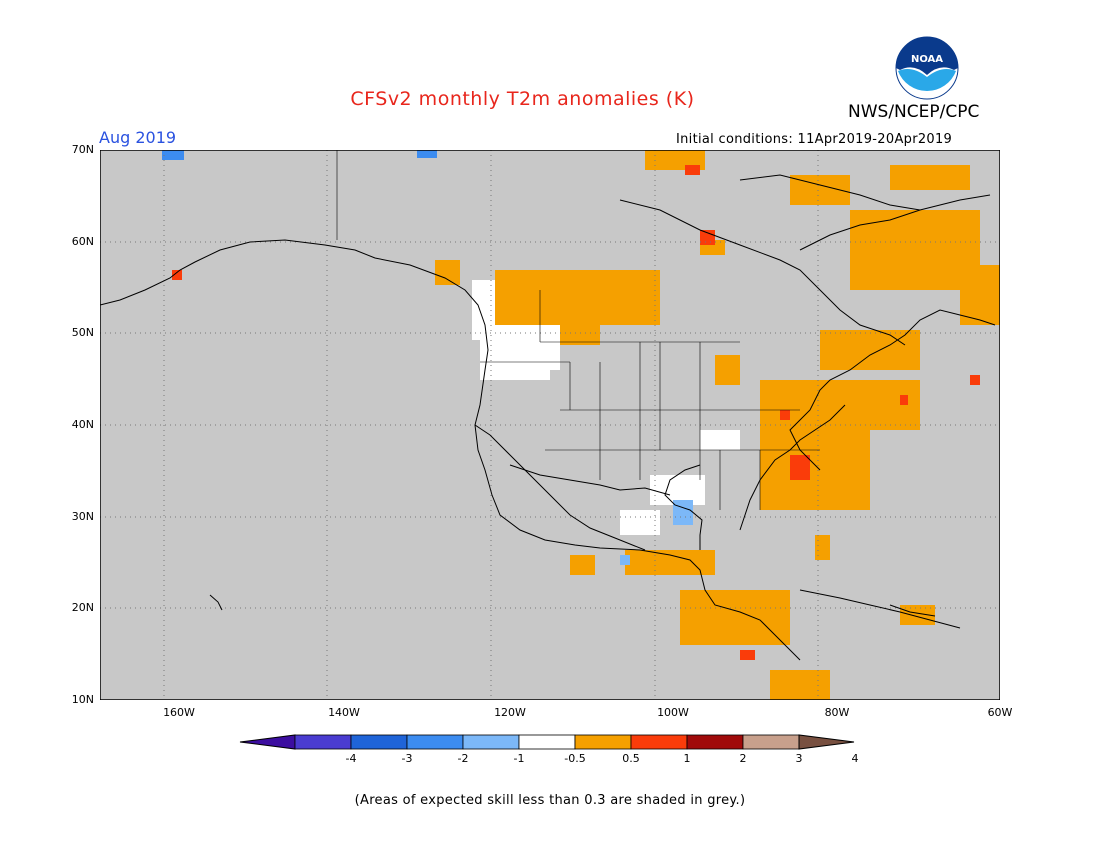 The image size is (1100, 850). I want to click on colorbar-tick-label: 4, so click(855, 758).